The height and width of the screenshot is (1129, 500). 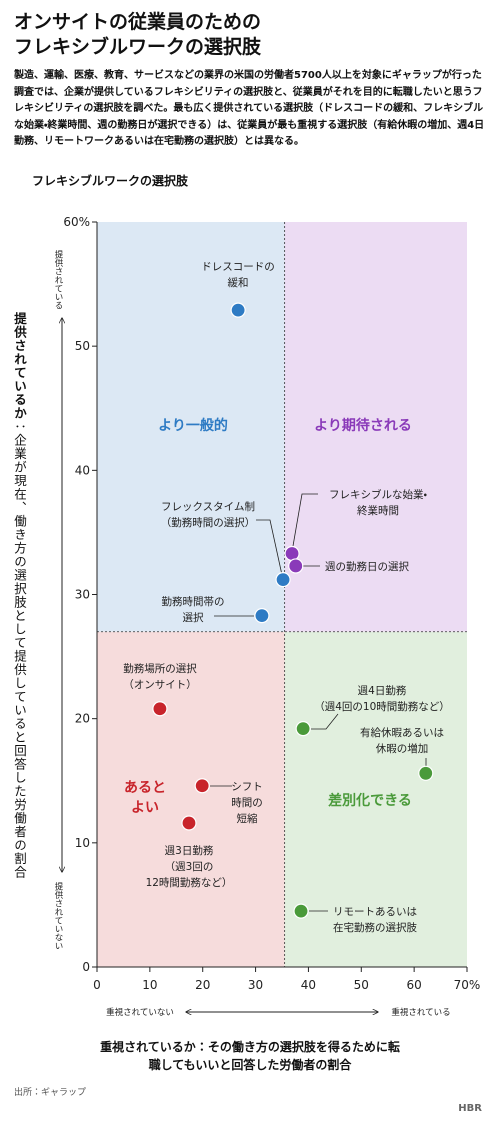 I want to click on y-axis-title-bold: 提供されているか, so click(x=19, y=366).